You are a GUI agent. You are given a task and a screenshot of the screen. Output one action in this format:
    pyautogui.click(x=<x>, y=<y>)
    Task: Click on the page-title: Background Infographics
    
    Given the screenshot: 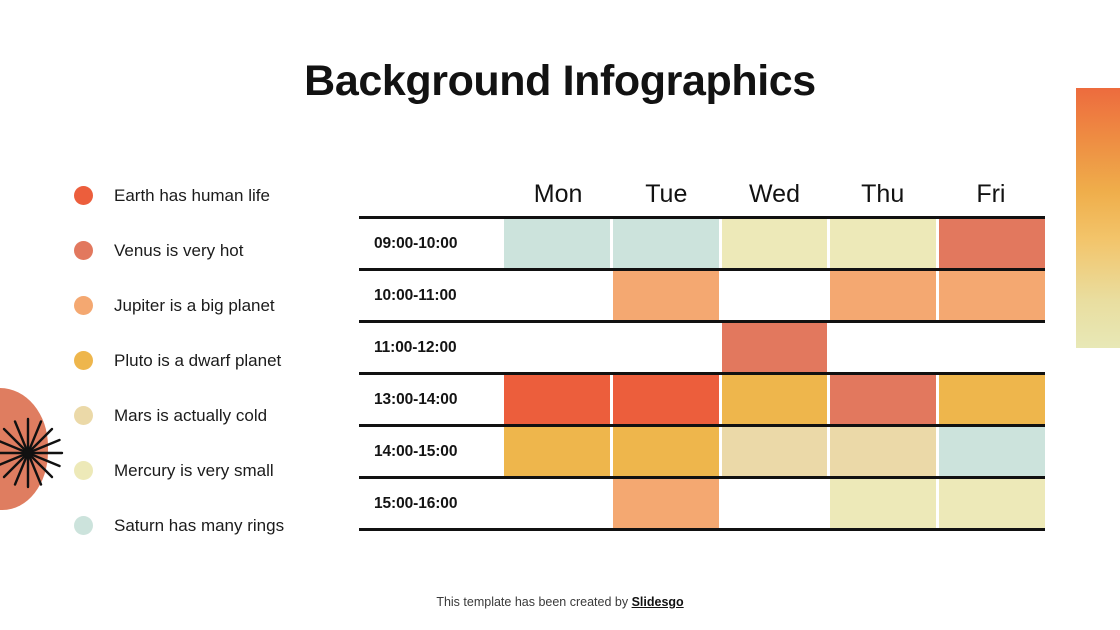 What is the action you would take?
    pyautogui.click(x=560, y=81)
    